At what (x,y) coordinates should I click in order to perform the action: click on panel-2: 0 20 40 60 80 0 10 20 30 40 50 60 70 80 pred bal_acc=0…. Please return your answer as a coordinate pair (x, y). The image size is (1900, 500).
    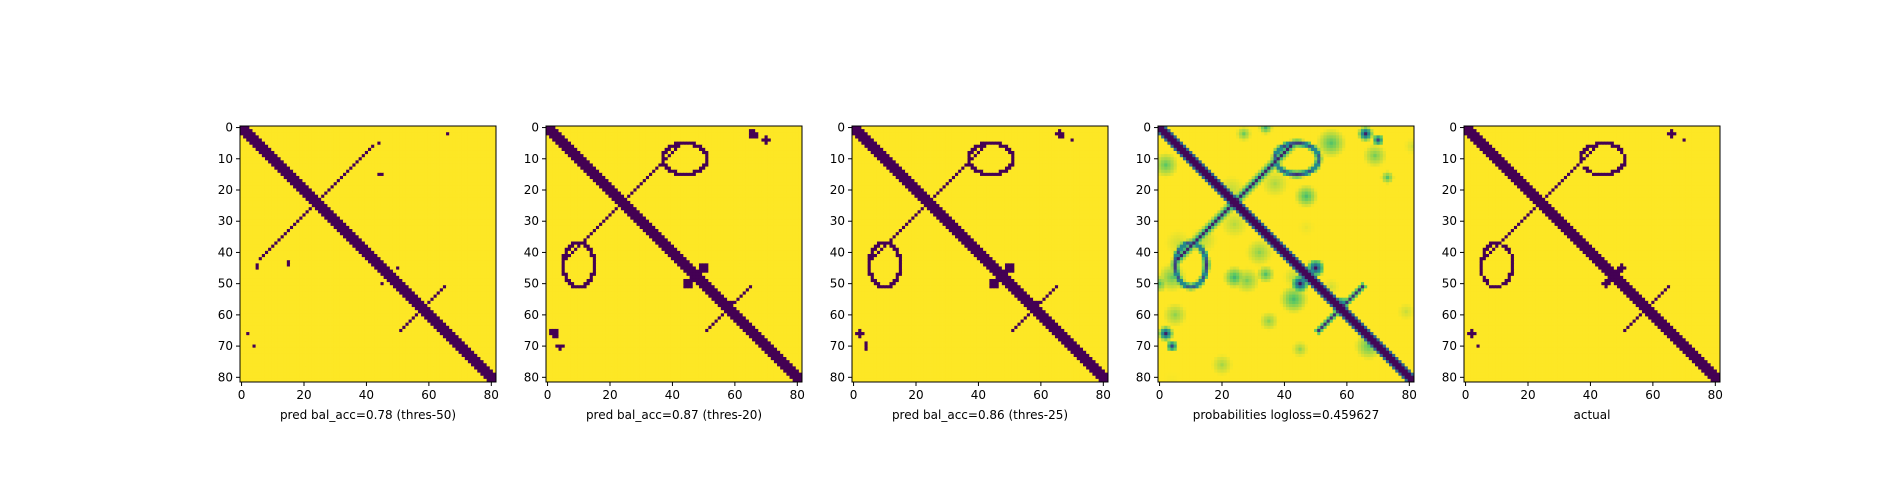
    Looking at the image, I should click on (664, 271).